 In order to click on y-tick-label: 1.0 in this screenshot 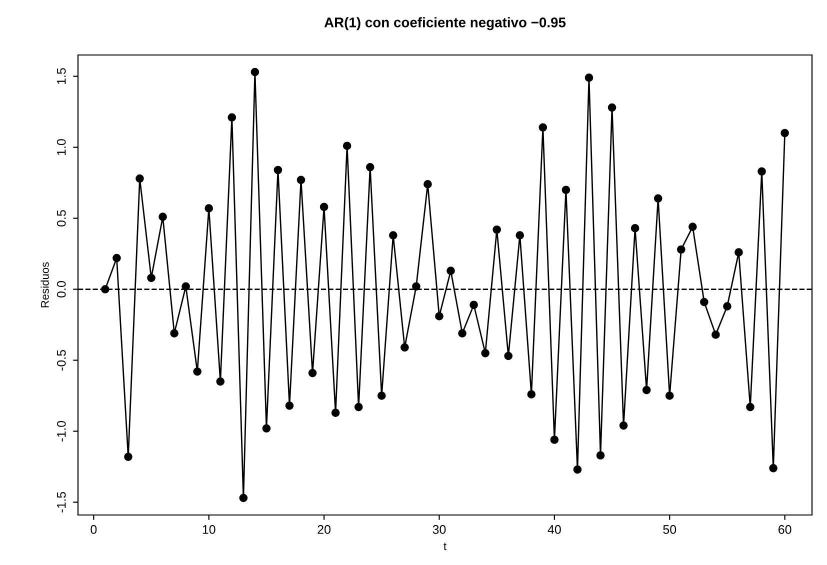, I will do `click(61, 147)`.